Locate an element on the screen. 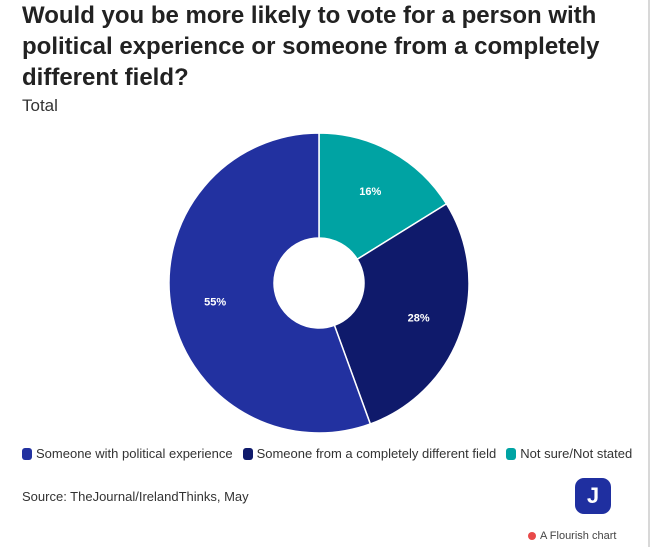  chart-subtitle: Total is located at coordinates (40, 105).